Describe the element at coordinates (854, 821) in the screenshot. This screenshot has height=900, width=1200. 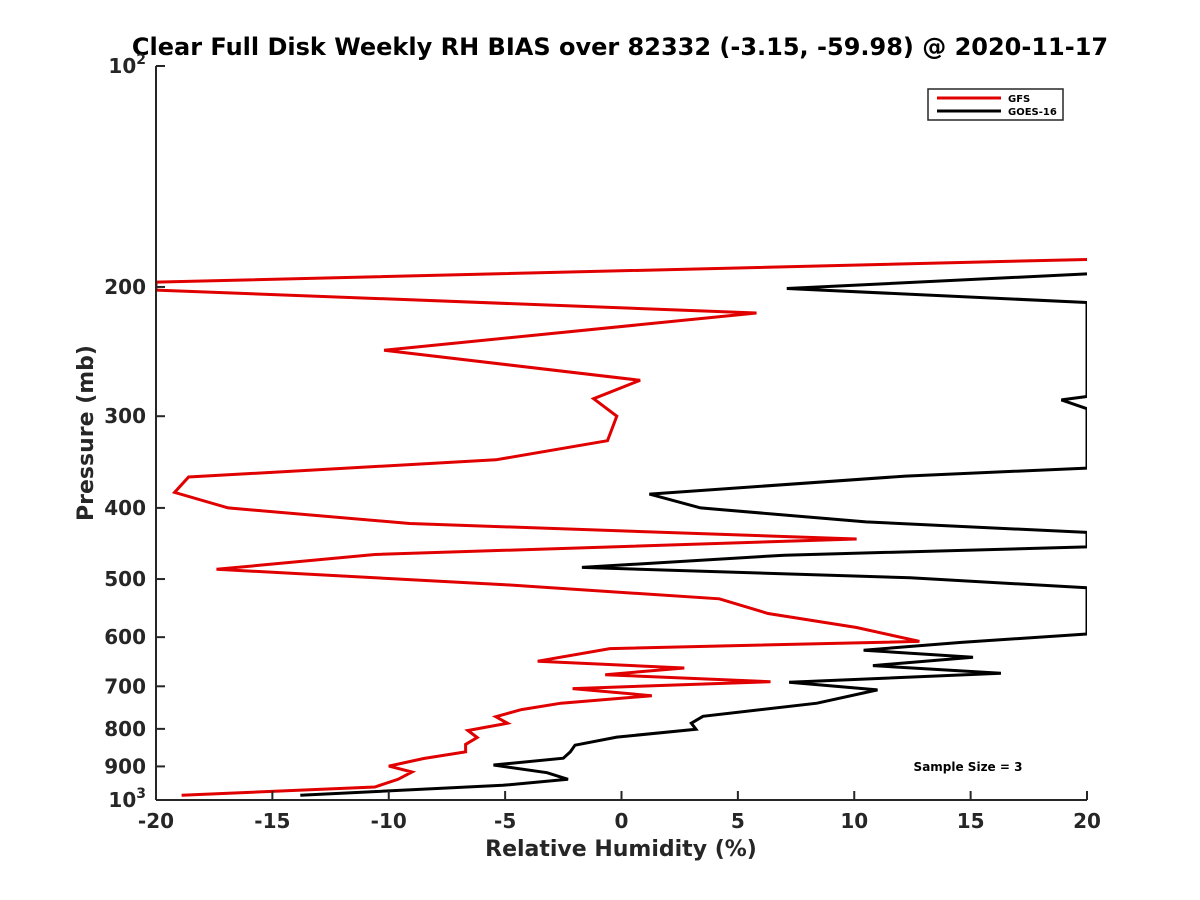
I see `x-tick-label: 10` at that location.